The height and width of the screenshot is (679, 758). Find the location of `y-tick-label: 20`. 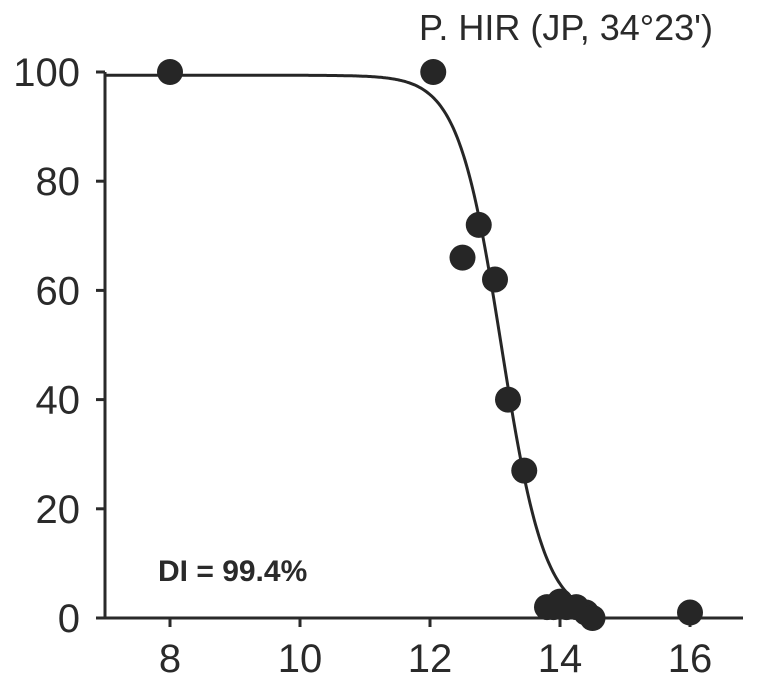

y-tick-label: 20 is located at coordinates (58, 510).